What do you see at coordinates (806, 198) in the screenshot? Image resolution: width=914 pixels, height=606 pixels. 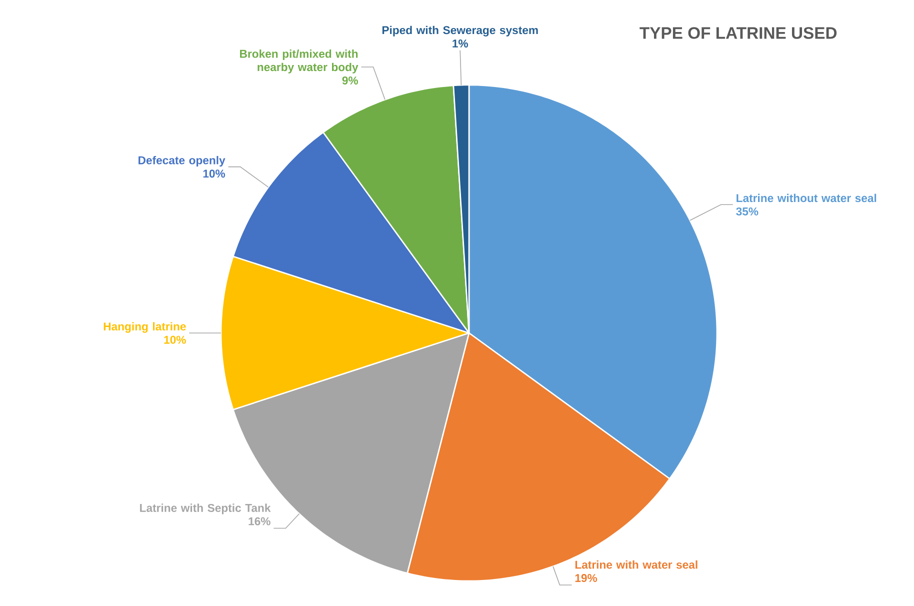 I see `slice-label: Latrine without water seal` at bounding box center [806, 198].